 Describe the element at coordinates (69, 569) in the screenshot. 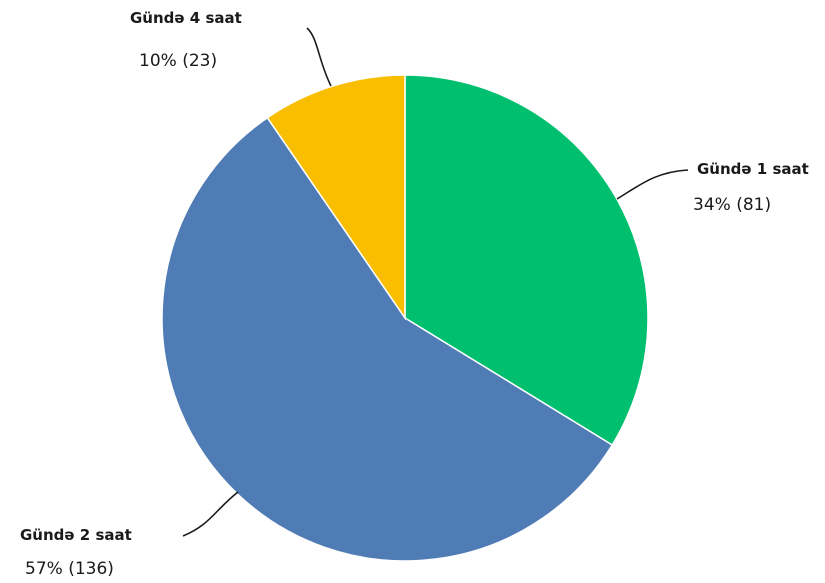

I see `slice-value-label-2: 57% (136)` at that location.